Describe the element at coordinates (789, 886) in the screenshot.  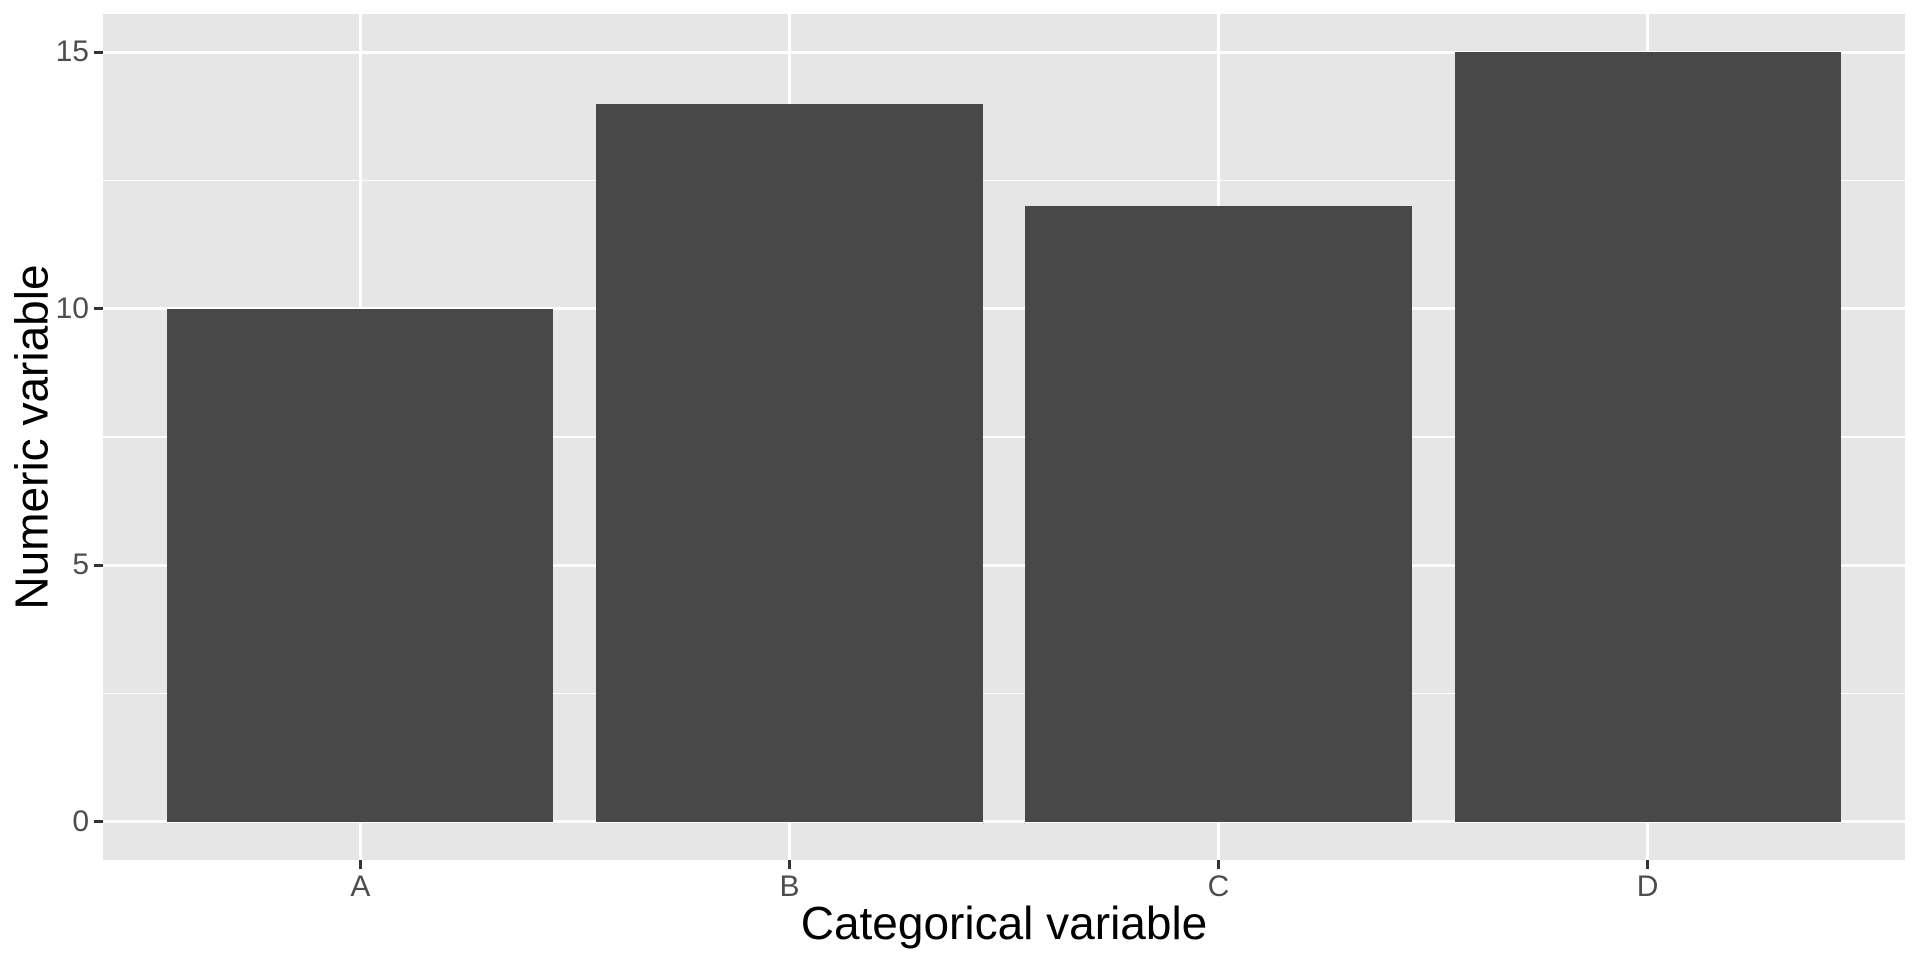
I see `x-tick-label: B` at that location.